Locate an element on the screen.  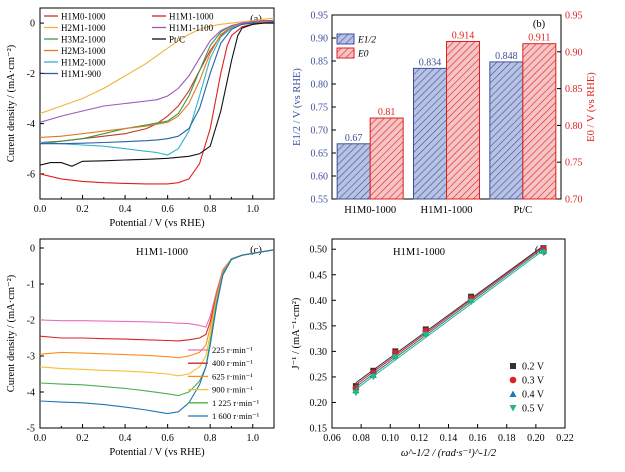
y-tick-label: -6 is located at coordinates (31, 174).